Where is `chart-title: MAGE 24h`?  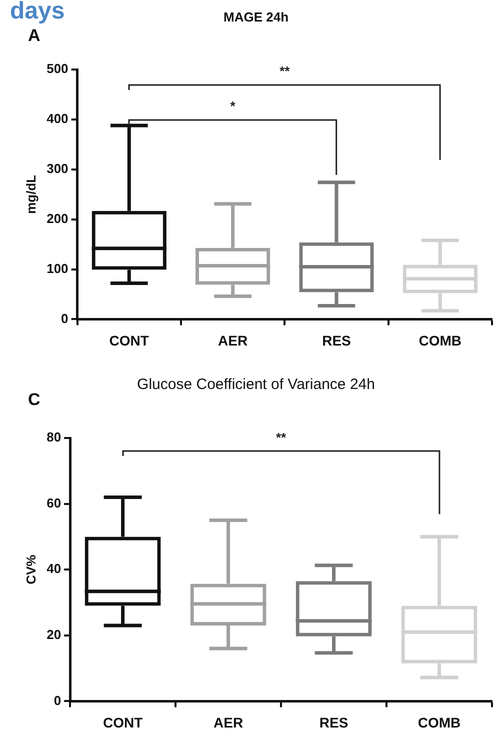
chart-title: MAGE 24h is located at coordinates (256, 16).